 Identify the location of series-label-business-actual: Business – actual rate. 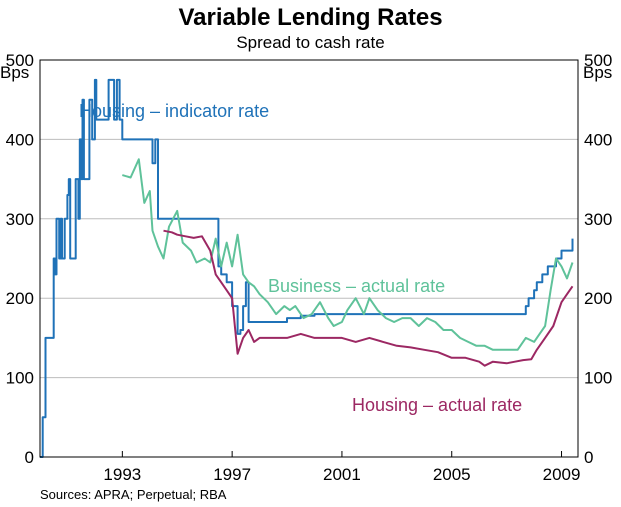
(356, 286).